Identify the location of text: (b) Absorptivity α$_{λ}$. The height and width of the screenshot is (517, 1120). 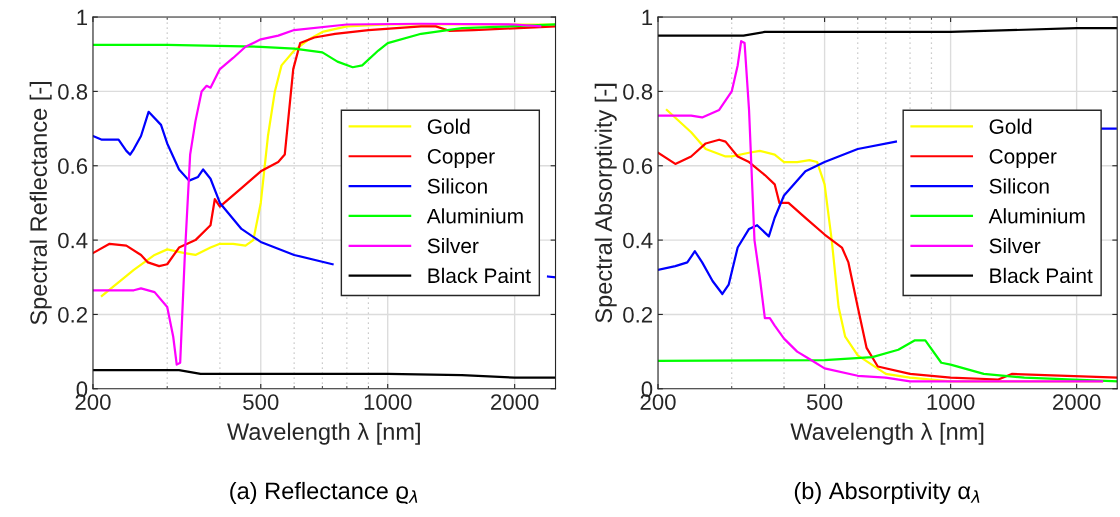
(887, 492).